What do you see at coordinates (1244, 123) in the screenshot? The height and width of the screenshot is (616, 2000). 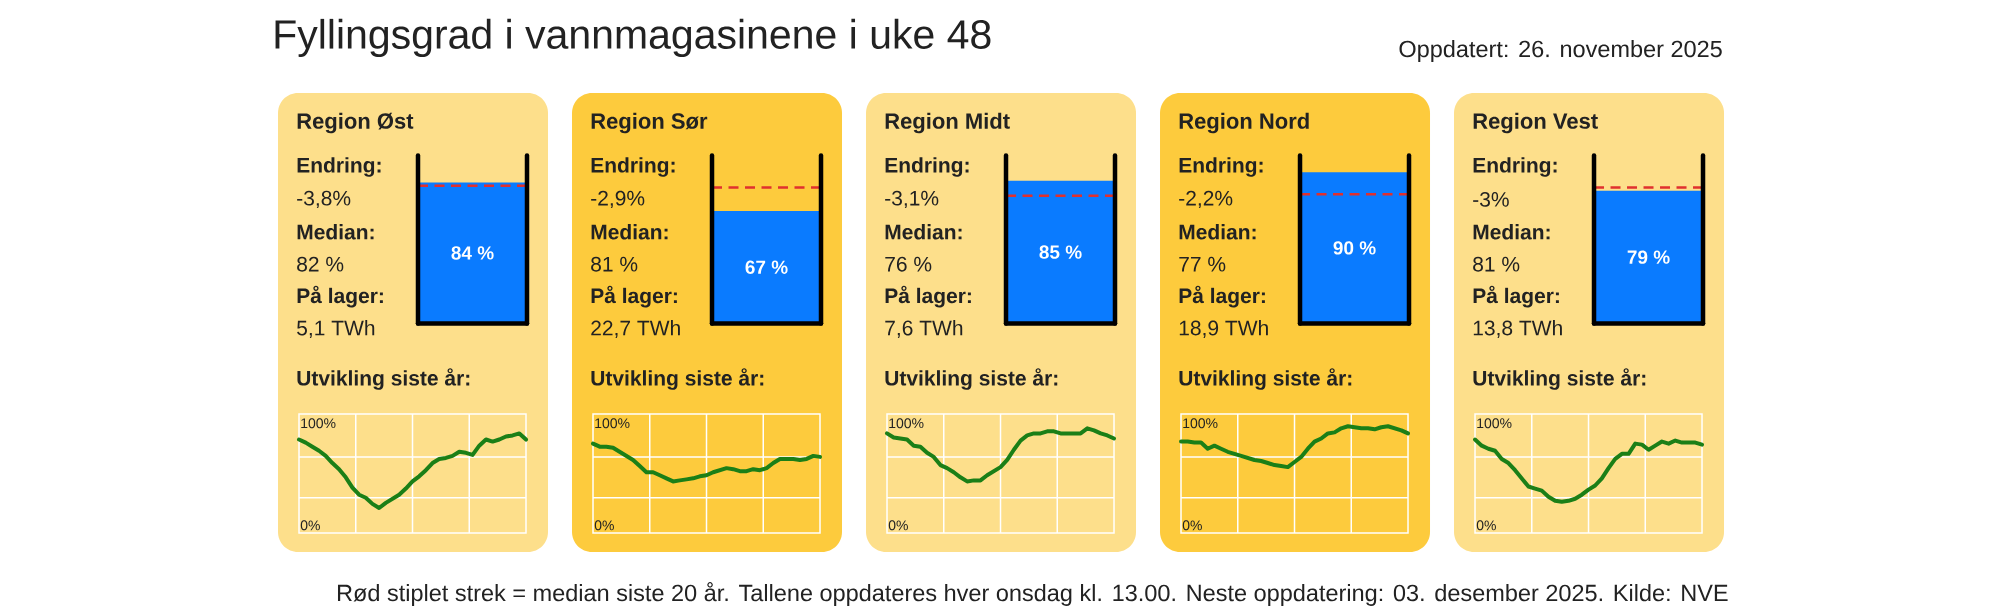 I see `chart-title: Region Nord` at bounding box center [1244, 123].